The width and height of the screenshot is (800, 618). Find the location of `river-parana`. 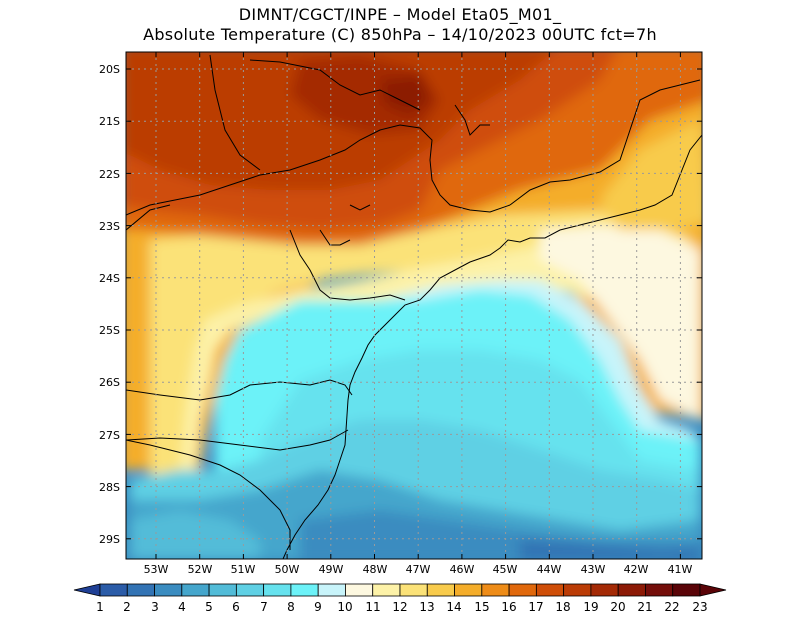

river-parana is located at coordinates (335, 237).